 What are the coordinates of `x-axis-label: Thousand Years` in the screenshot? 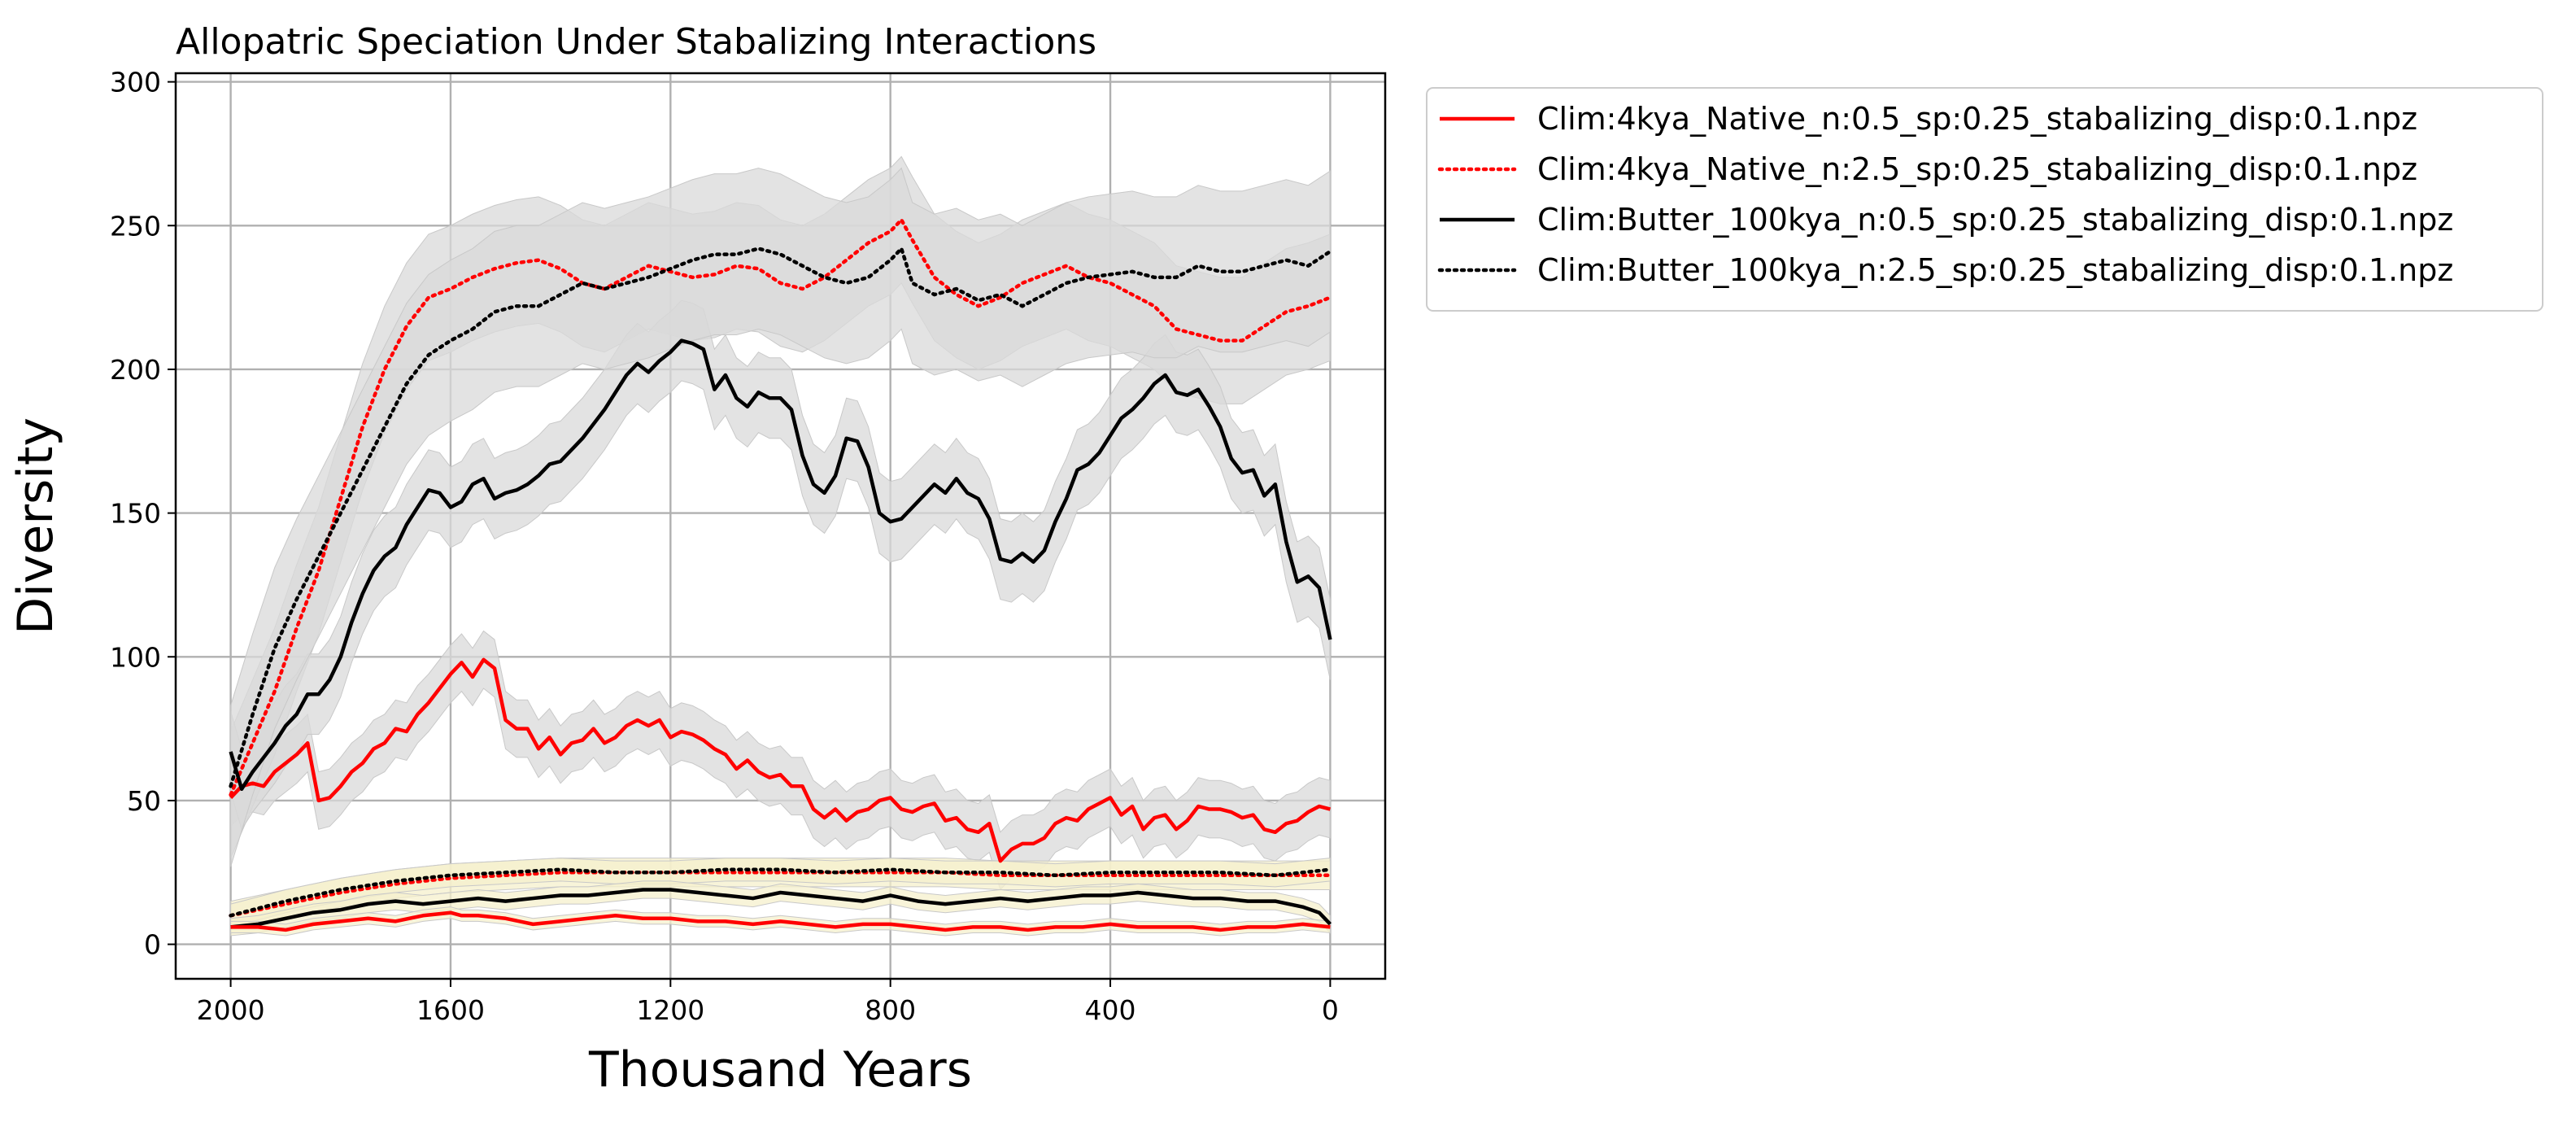 It's located at (780, 1069).